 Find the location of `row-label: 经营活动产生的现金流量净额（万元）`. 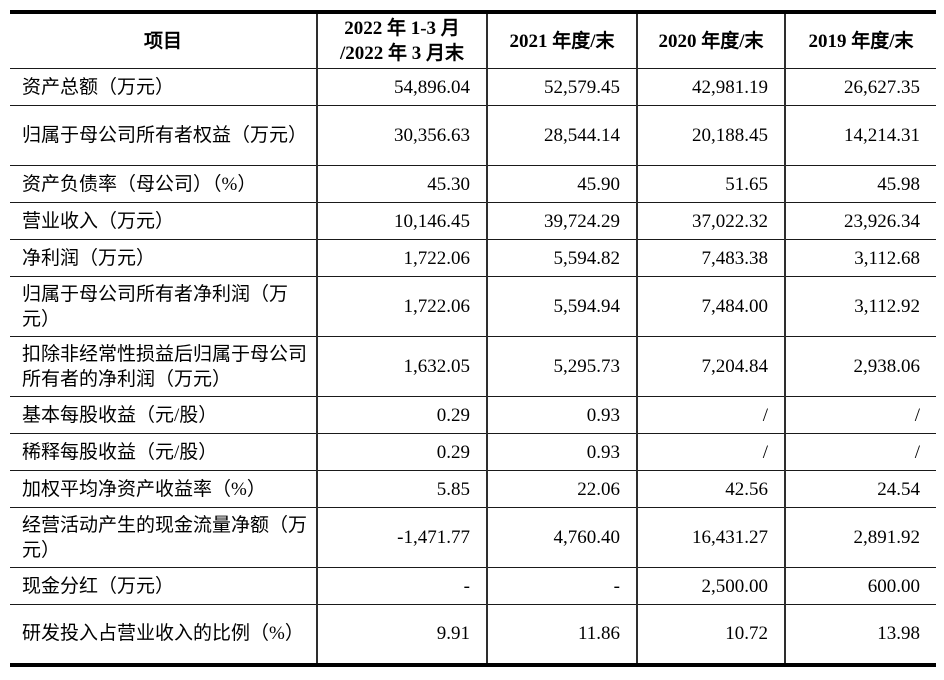

row-label: 经营活动产生的现金流量净额（万元） is located at coordinates (163, 537).